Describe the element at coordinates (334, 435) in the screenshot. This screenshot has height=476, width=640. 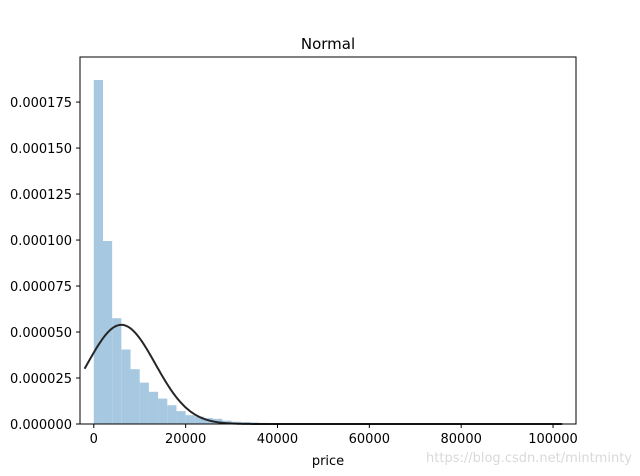
I see `x-axis-ticks: 0 20000 40000 60000 80000 100000` at that location.